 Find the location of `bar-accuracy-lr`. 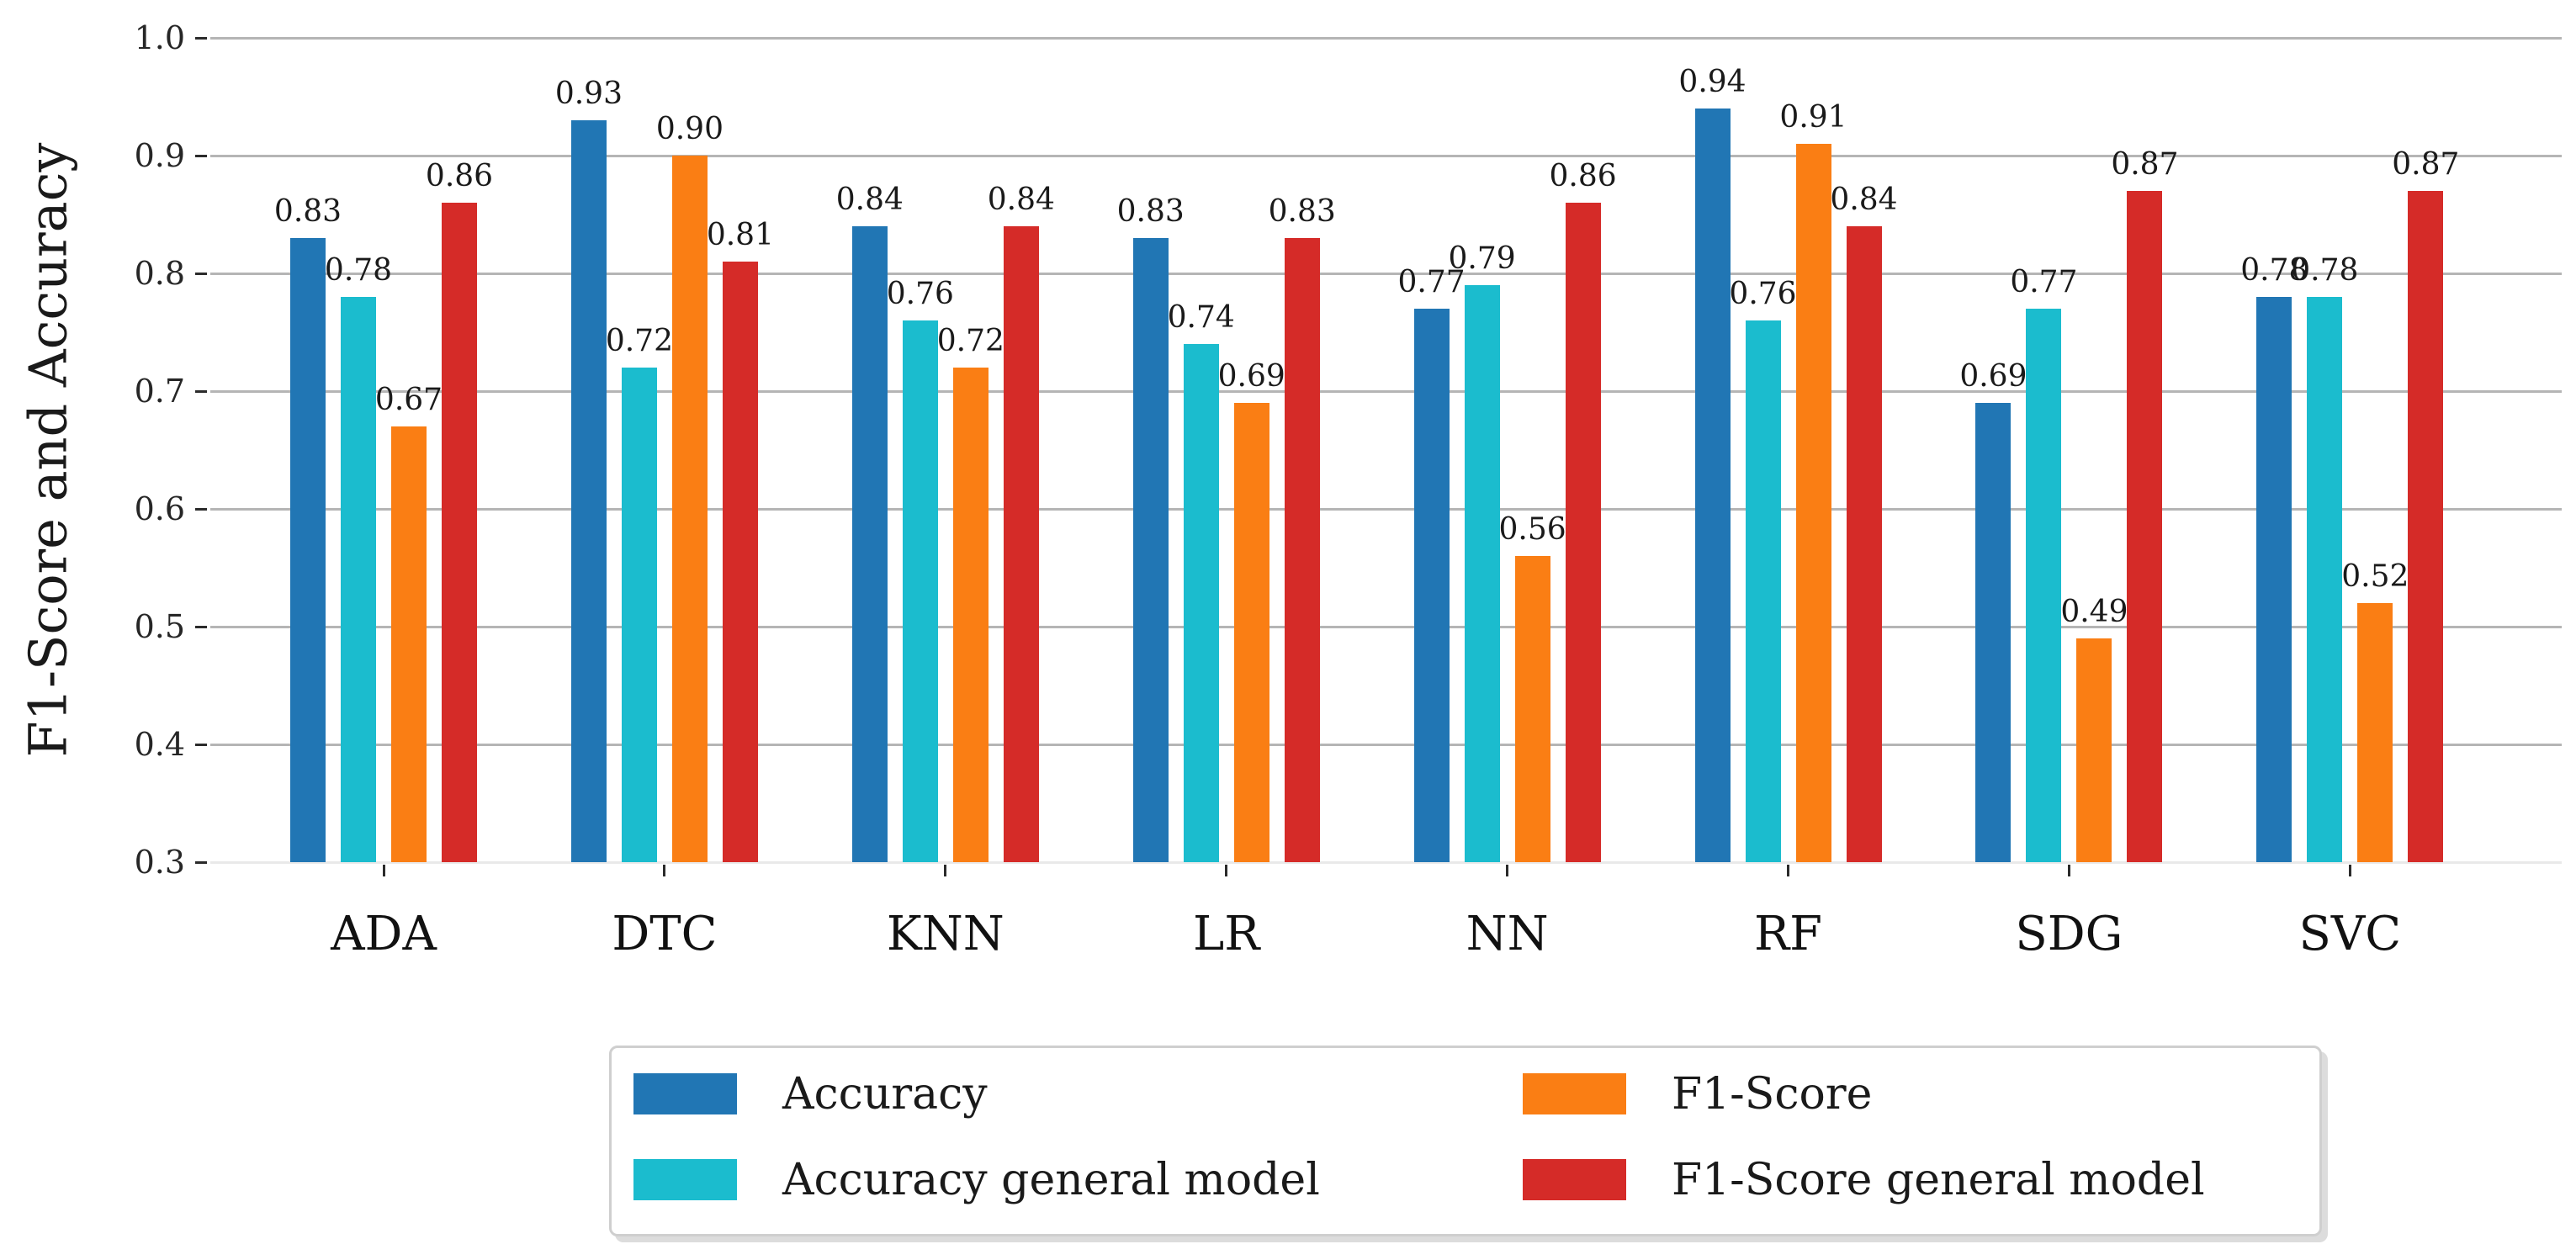

bar-accuracy-lr is located at coordinates (1150, 550).